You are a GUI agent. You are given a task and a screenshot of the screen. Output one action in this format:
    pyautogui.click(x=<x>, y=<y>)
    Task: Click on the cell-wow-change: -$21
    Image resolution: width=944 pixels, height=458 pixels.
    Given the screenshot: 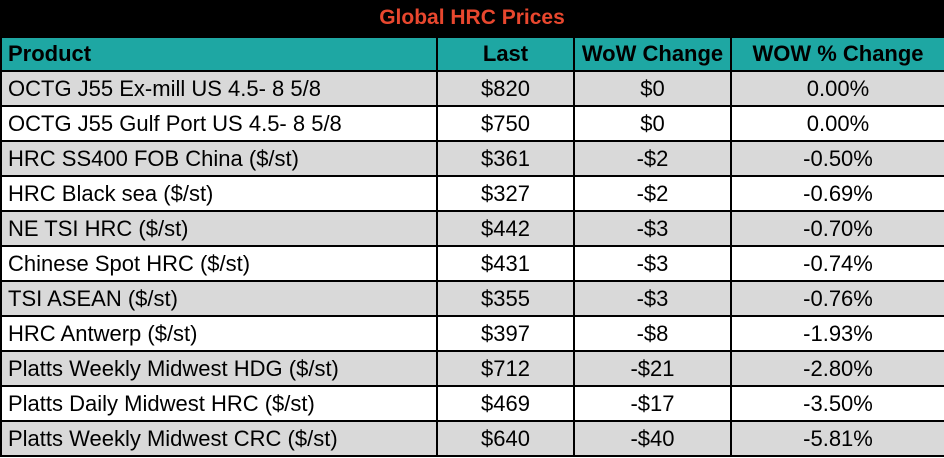 What is the action you would take?
    pyautogui.click(x=652, y=368)
    